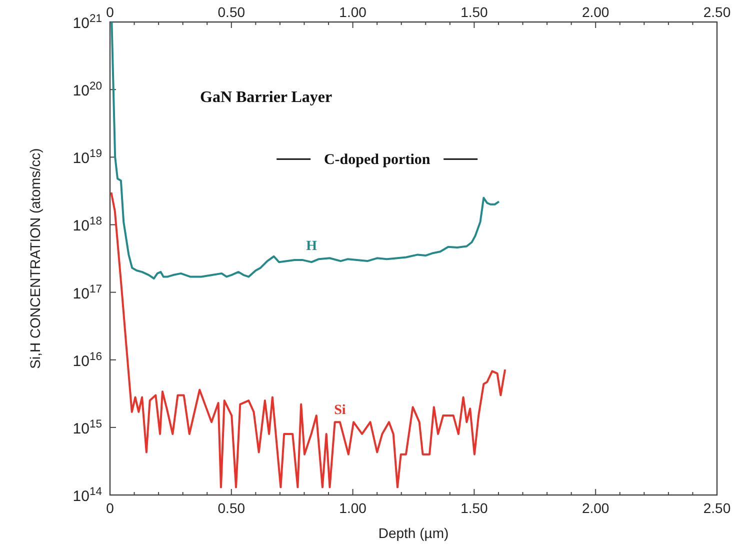 This screenshot has width=746, height=550. I want to click on y-tick-label: 10$^{20}$, so click(87, 90).